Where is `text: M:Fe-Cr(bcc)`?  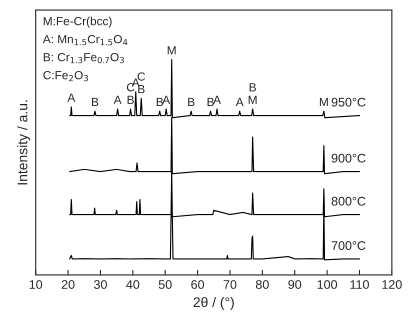 text: M:Fe-Cr(bcc) is located at coordinates (78, 22).